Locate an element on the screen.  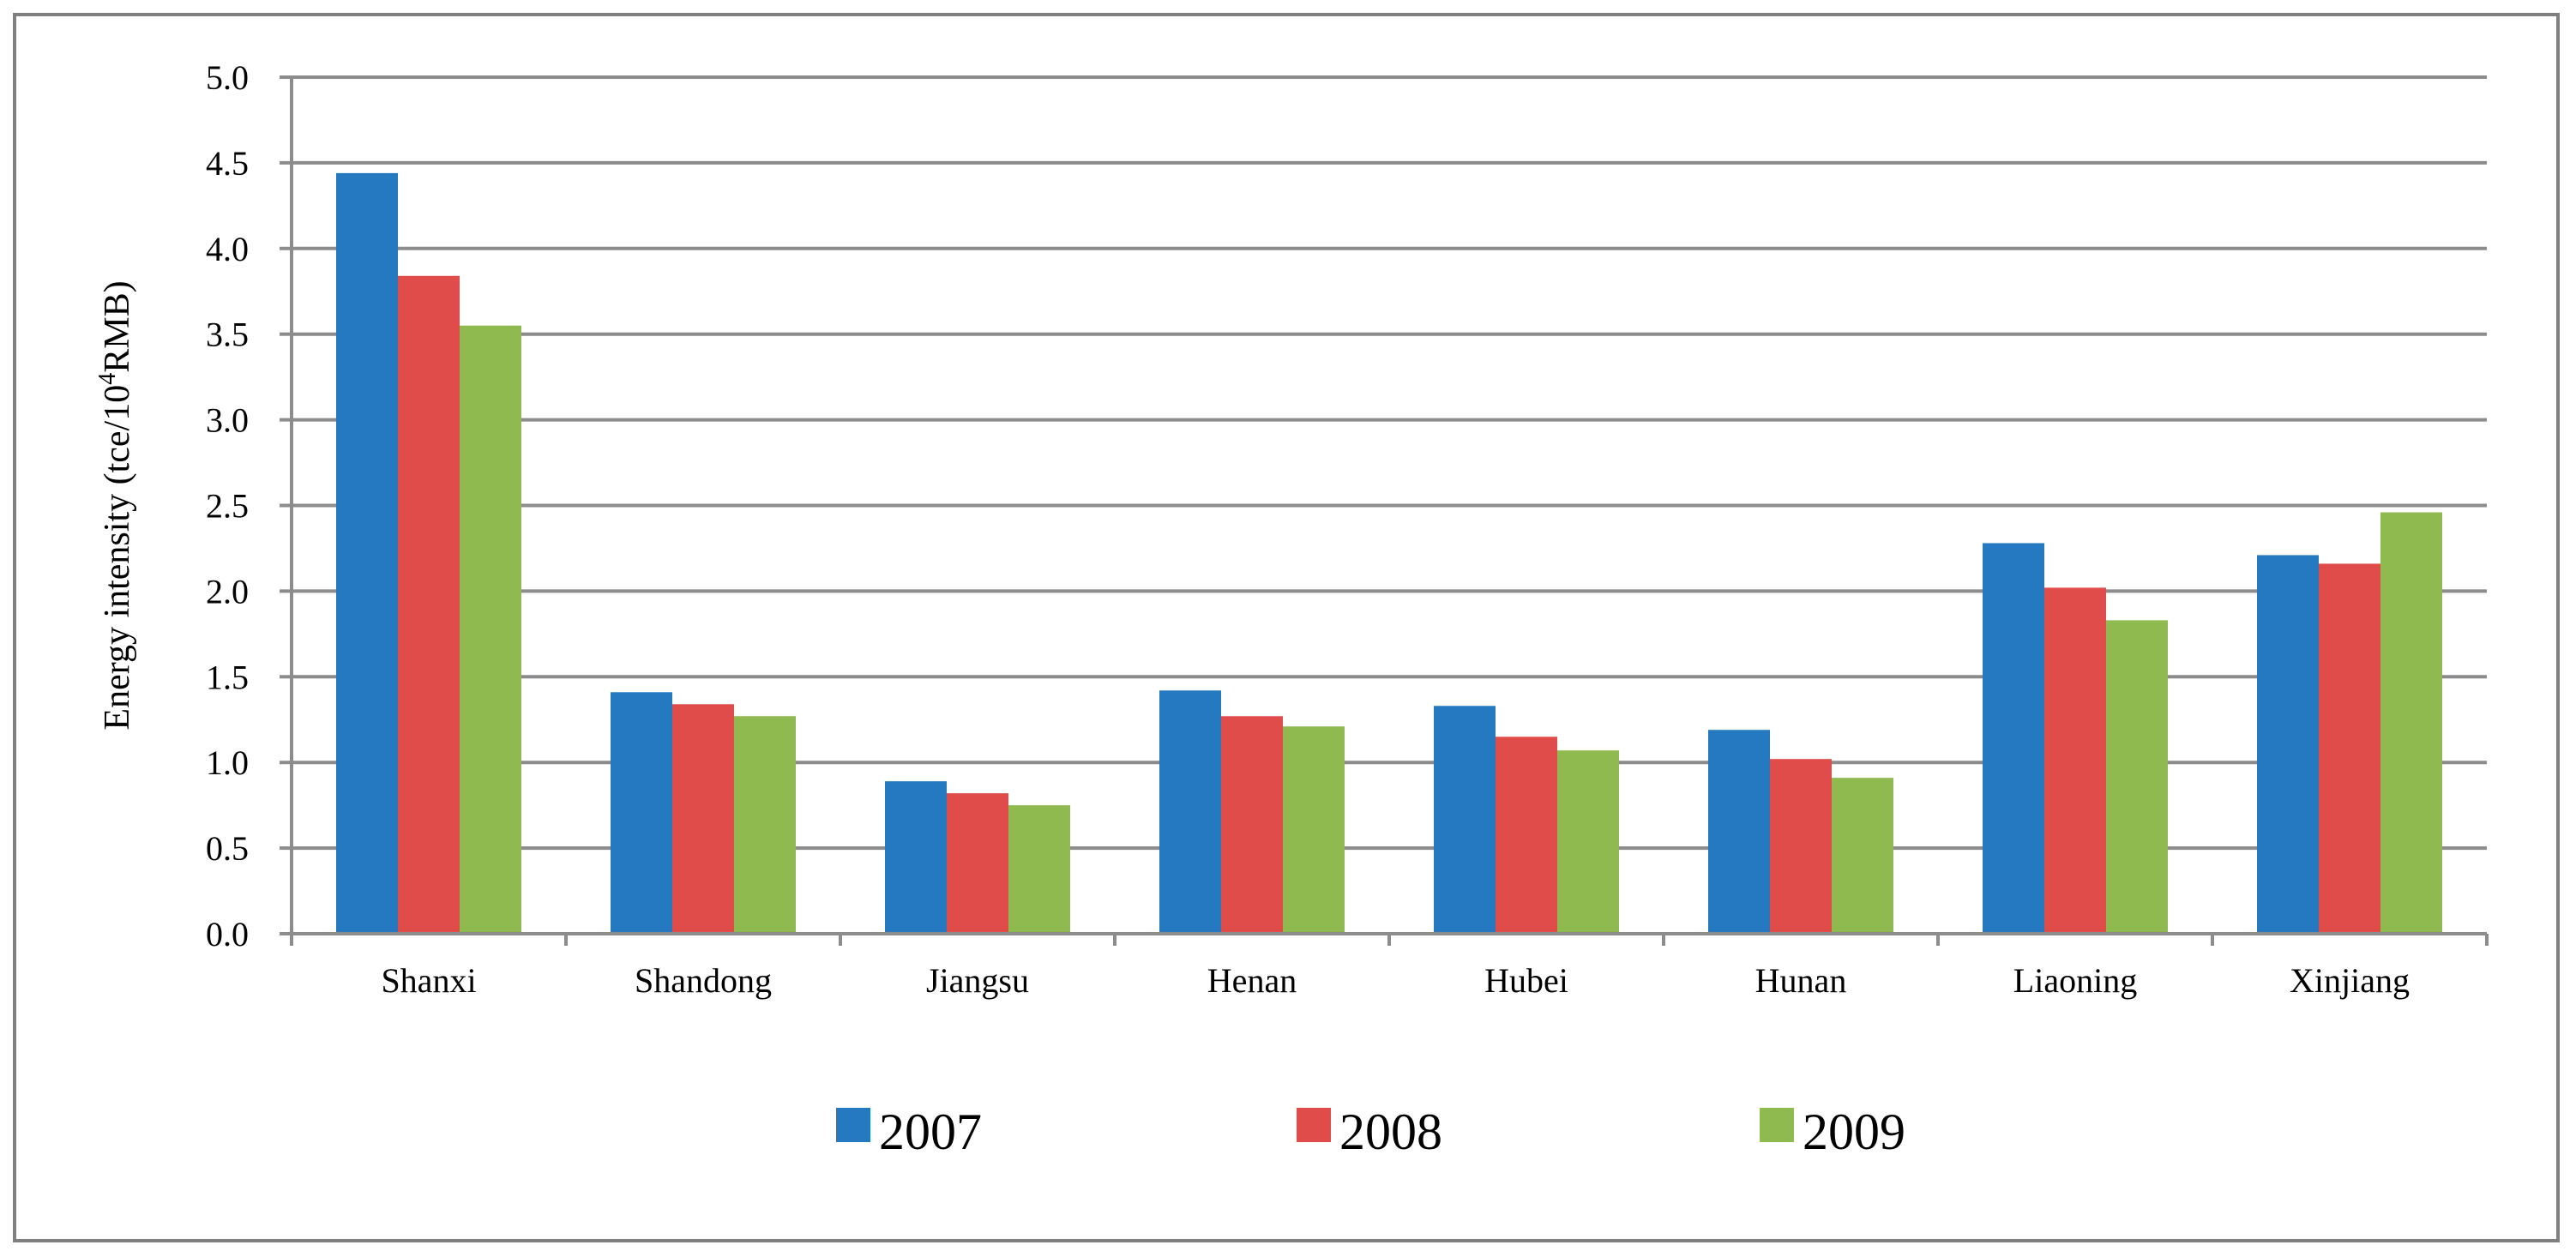
y-tick-label: 3.5 is located at coordinates (227, 335).